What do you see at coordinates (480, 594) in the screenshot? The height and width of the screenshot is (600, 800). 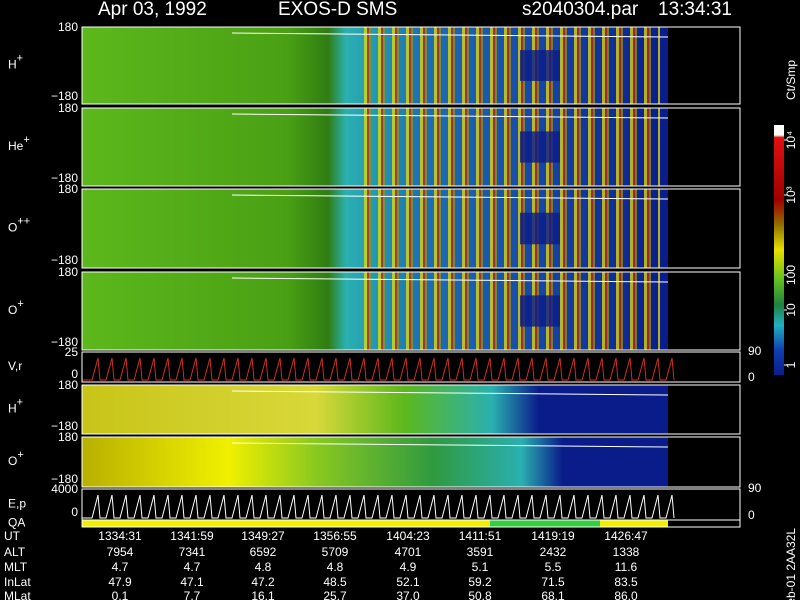 I see `cell: 50.8` at bounding box center [480, 594].